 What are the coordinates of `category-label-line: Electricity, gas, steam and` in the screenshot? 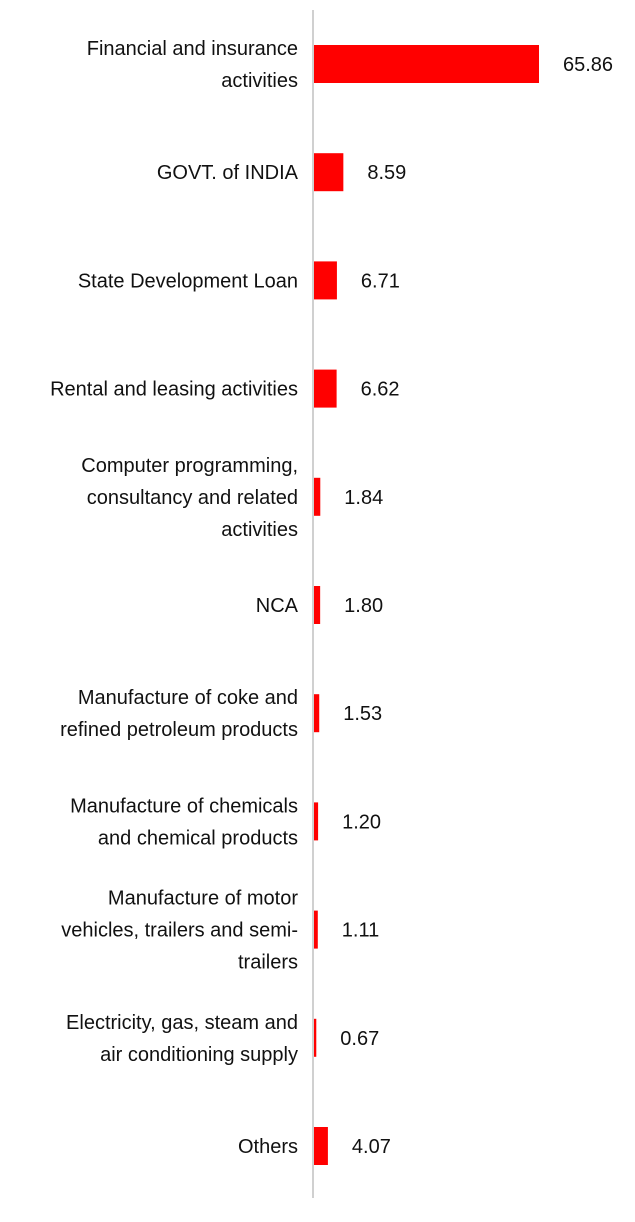 It's located at (182, 1023).